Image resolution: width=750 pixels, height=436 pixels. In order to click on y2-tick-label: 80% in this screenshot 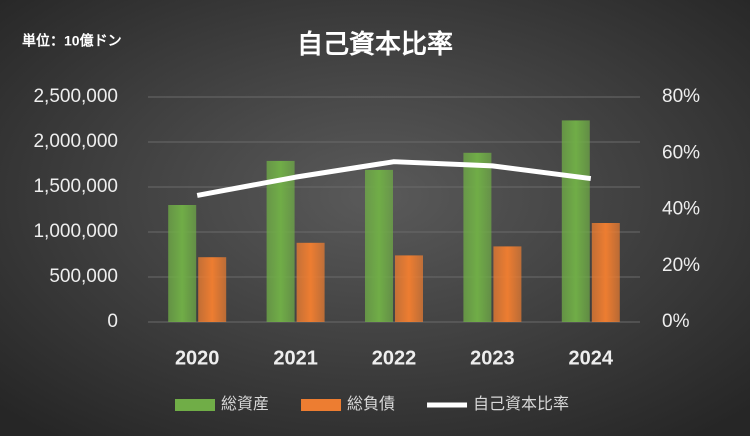, I will do `click(681, 96)`.